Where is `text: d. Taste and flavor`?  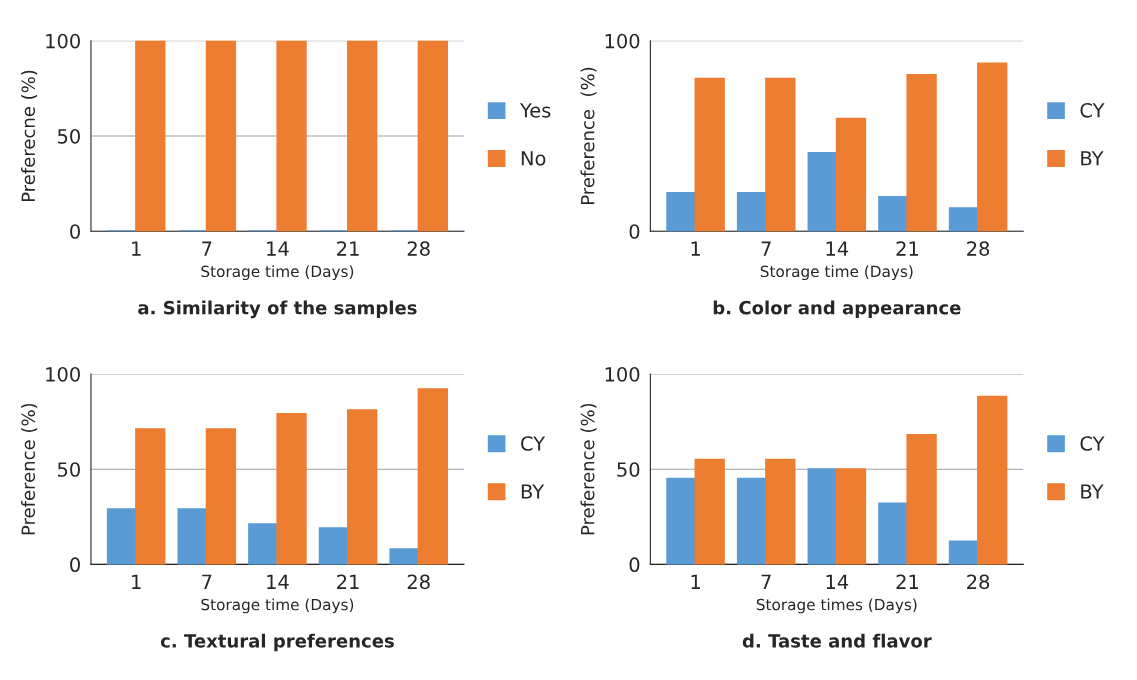 text: d. Taste and flavor is located at coordinates (837, 640).